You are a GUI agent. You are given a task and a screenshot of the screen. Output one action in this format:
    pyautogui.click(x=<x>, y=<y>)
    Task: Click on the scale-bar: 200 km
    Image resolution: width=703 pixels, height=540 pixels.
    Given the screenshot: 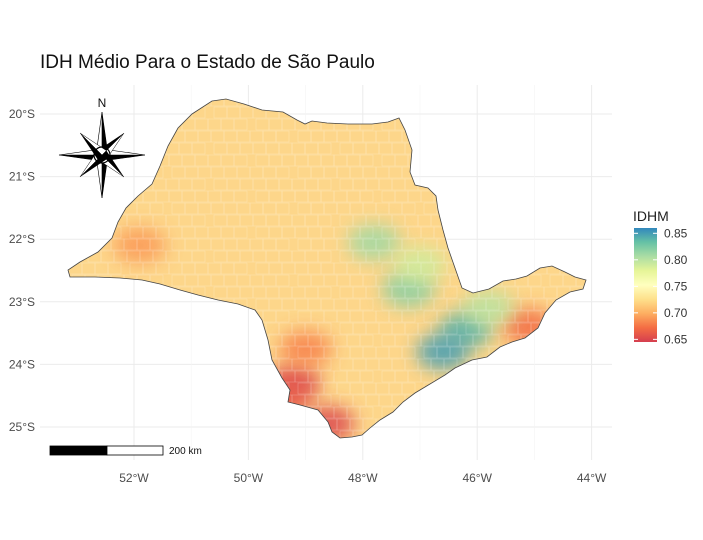 What is the action you would take?
    pyautogui.click(x=125, y=451)
    